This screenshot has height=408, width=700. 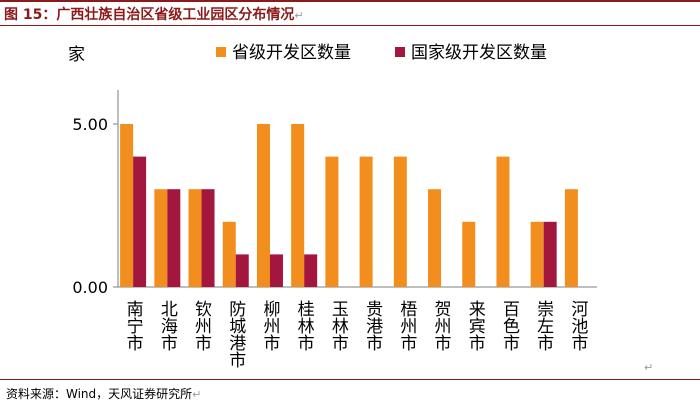 What do you see at coordinates (291, 53) in the screenshot?
I see `legend-label: 省级开发区数量` at bounding box center [291, 53].